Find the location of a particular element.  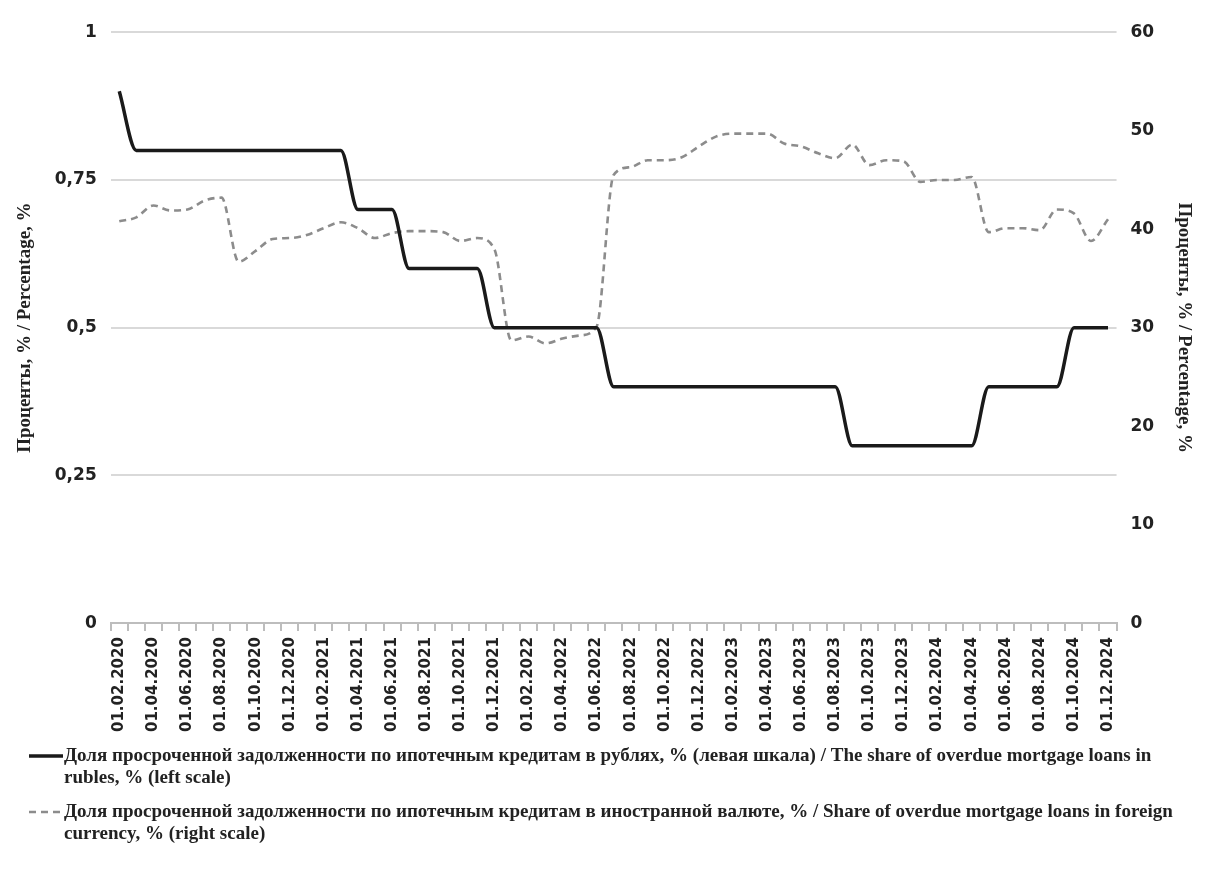

y2-tick-label: 50 is located at coordinates (1142, 129).